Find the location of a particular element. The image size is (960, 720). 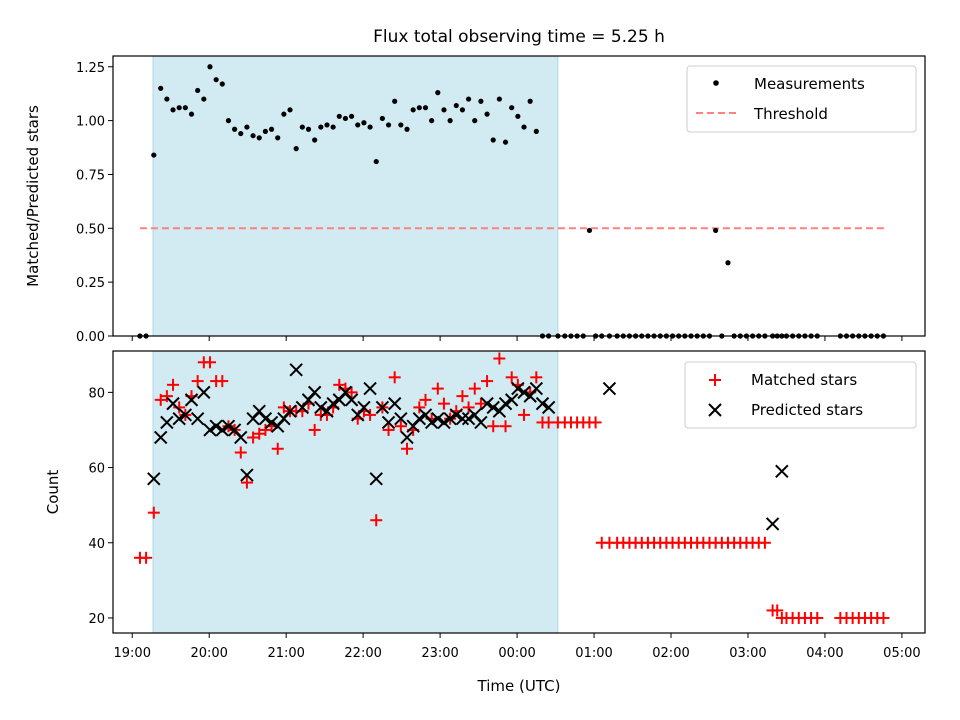

bottom-ytick-label: 80 is located at coordinates (96, 393).